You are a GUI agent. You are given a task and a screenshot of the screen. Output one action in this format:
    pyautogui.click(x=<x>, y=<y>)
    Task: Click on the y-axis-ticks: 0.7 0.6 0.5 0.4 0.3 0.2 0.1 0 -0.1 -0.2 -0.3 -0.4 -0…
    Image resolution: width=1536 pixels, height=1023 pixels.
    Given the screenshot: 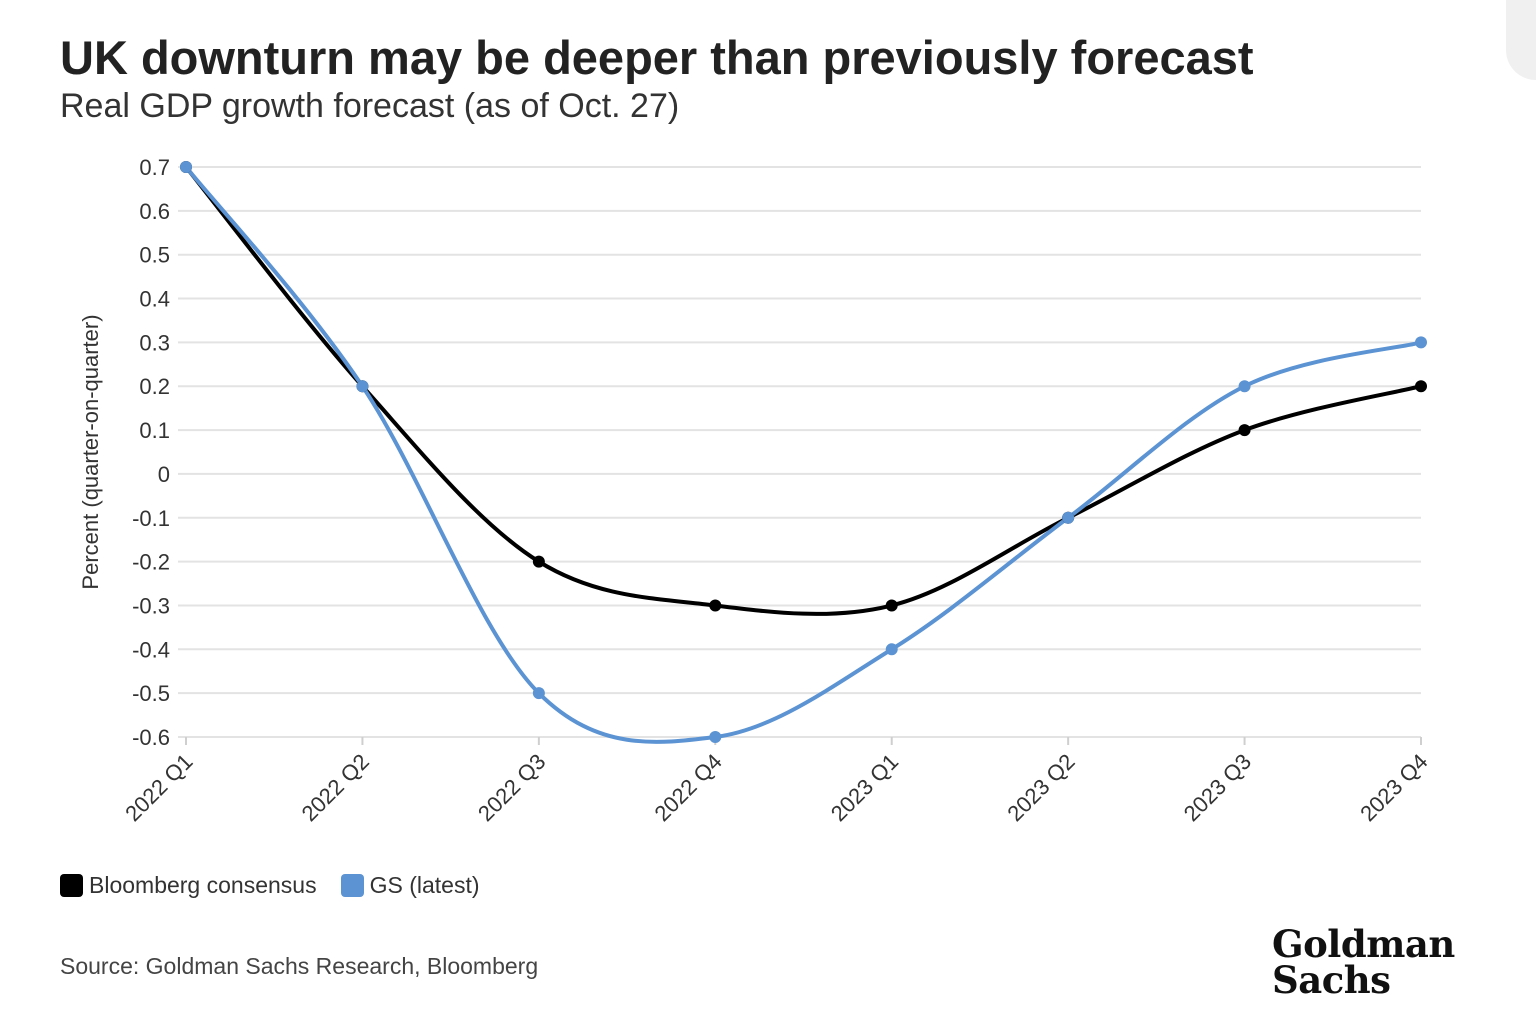 What is the action you would take?
    pyautogui.click(x=151, y=452)
    